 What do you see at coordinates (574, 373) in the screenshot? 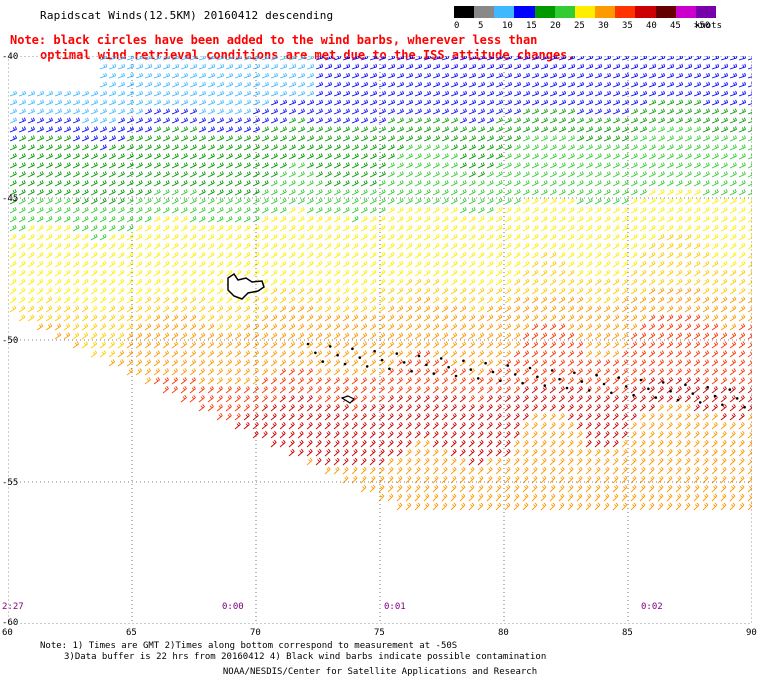
I see `contamination-dot` at bounding box center [574, 373].